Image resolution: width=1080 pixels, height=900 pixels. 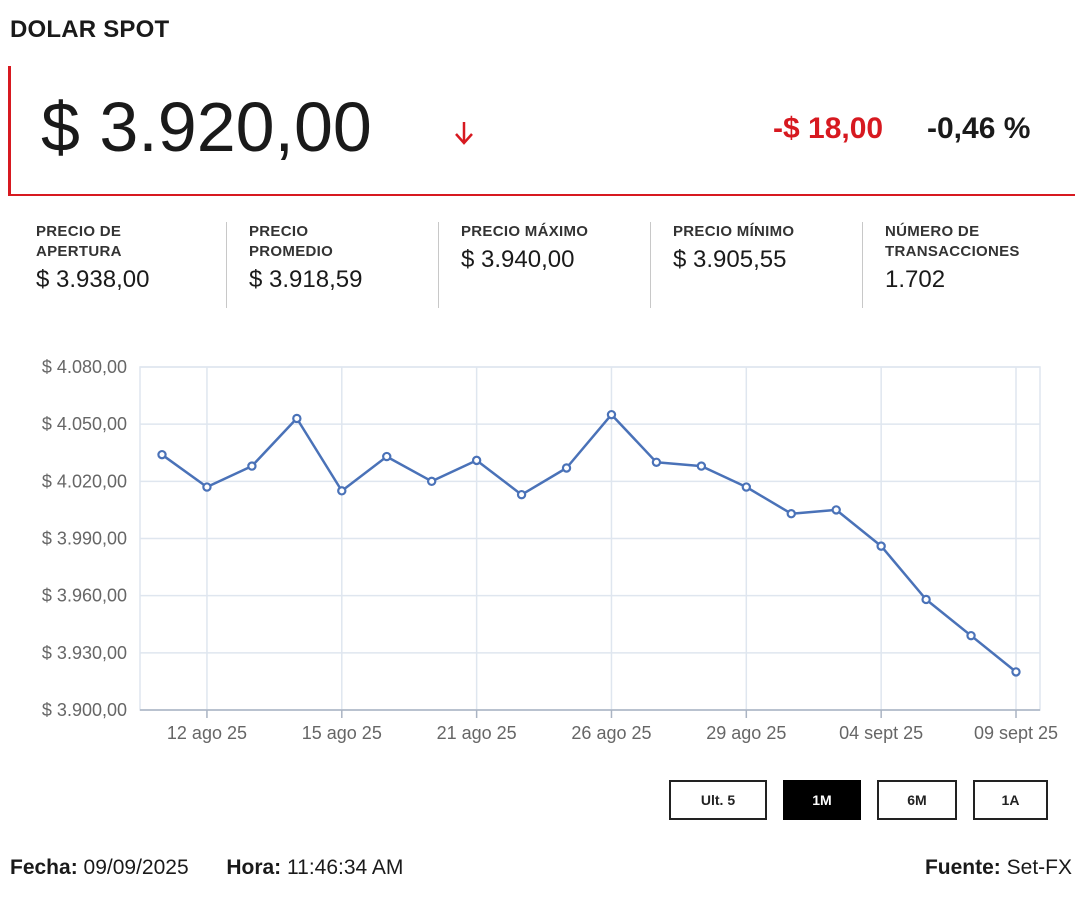 I want to click on stat-opening-price: PRECIO DE APERTURA $ 3.938,00, so click(x=120, y=265).